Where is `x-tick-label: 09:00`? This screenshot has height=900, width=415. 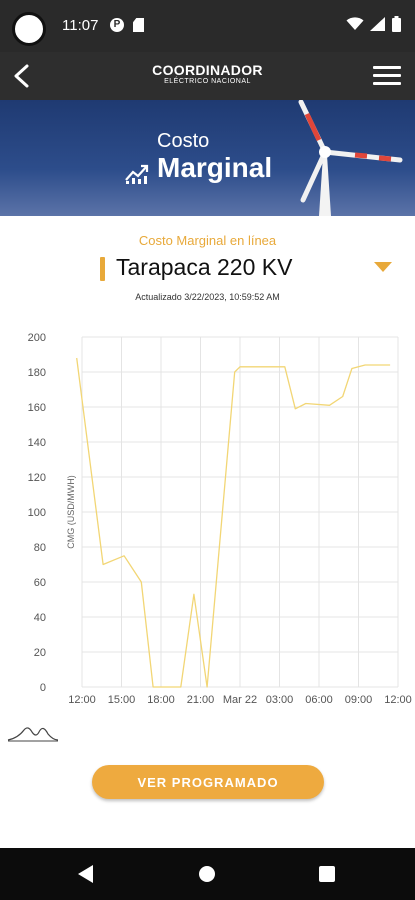
x-tick-label: 09:00 is located at coordinates (359, 700).